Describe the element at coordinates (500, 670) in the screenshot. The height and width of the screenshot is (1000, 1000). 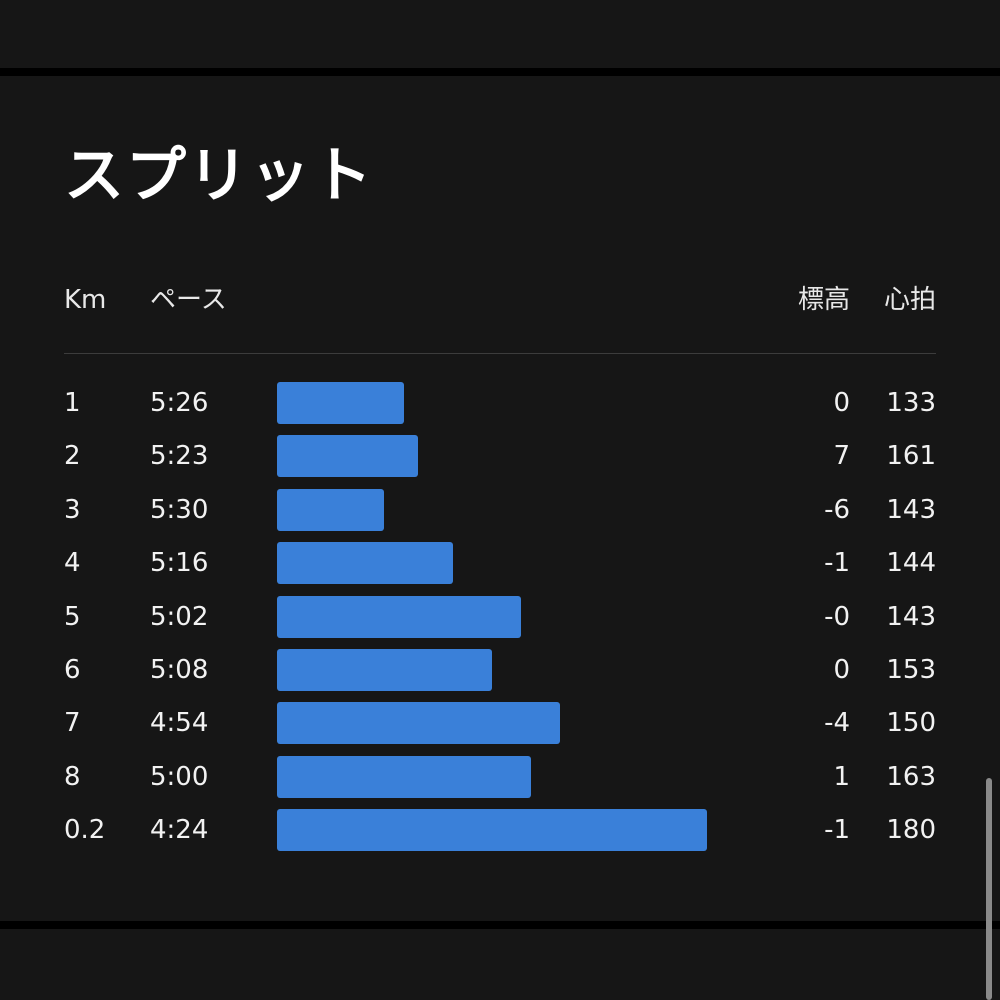
I see `split-row: 6 5:08 0 153` at that location.